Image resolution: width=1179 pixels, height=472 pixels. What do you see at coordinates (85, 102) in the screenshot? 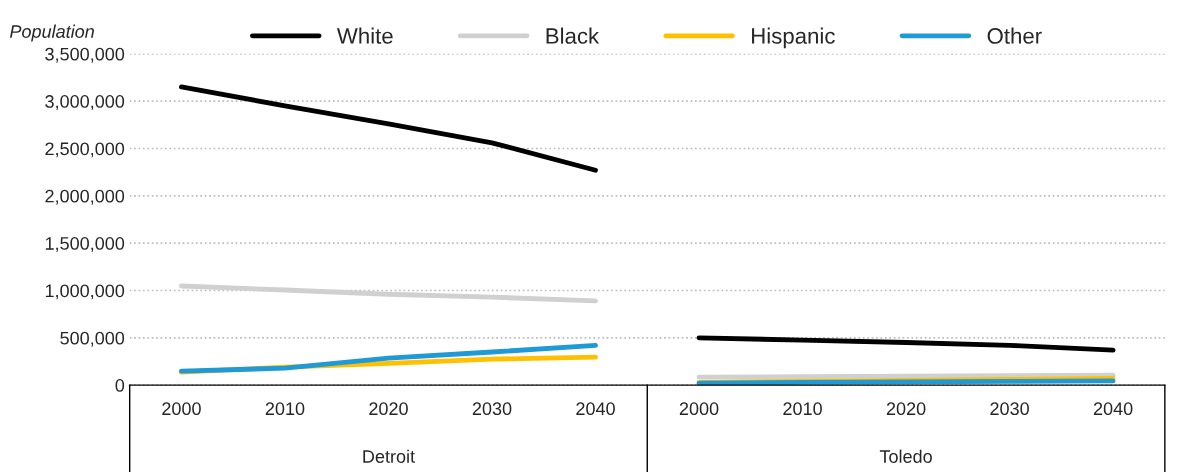
I see `y-tick-label: 3,000,000` at bounding box center [85, 102].